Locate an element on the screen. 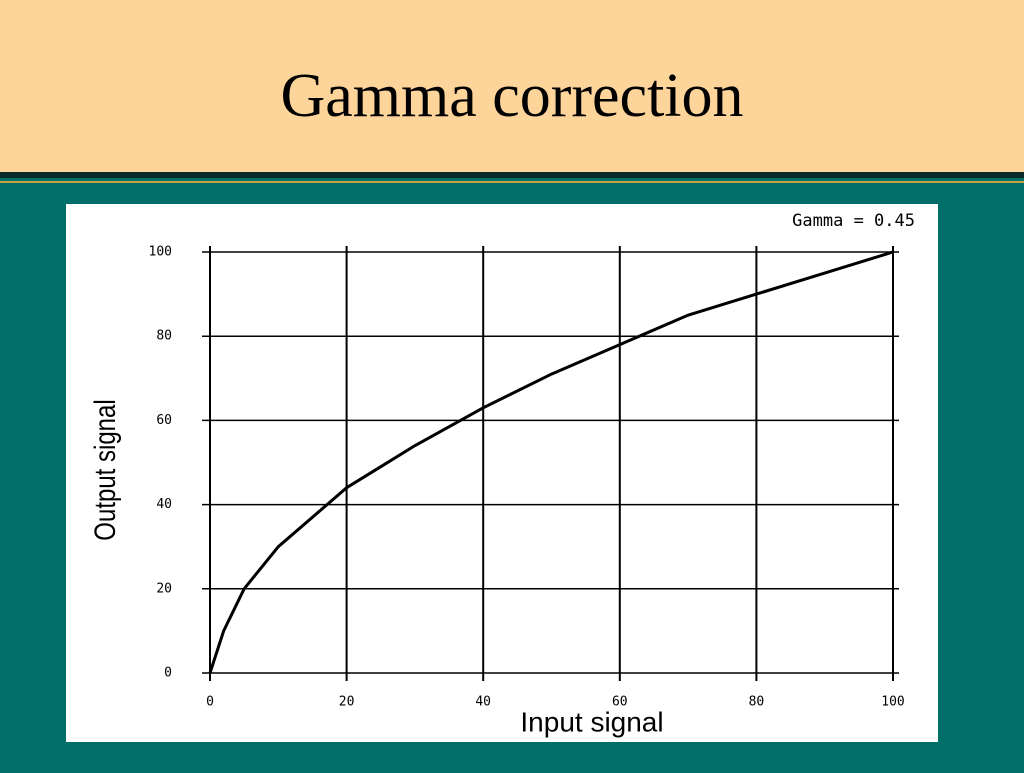 This screenshot has height=773, width=1024. x-tick-label: 100 is located at coordinates (892, 702).